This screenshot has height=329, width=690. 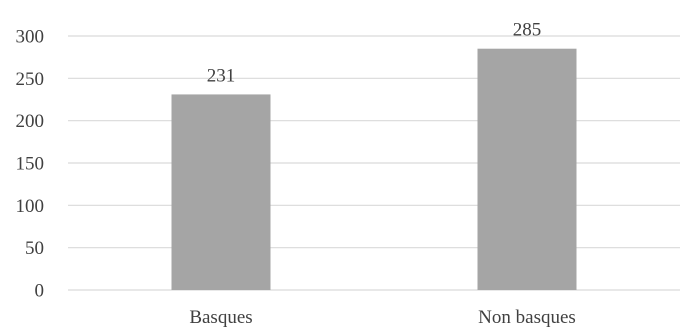 I want to click on y-tick-label: 200, so click(x=30, y=121).